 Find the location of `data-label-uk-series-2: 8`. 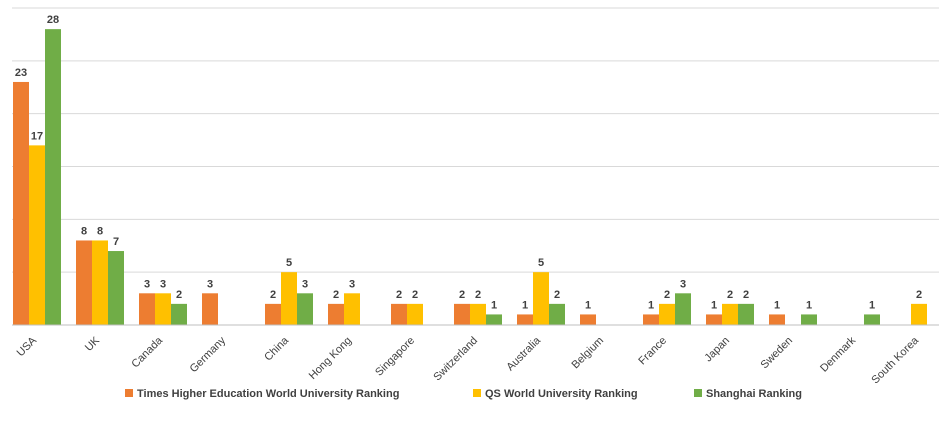

data-label-uk-series-2: 8 is located at coordinates (100, 231).